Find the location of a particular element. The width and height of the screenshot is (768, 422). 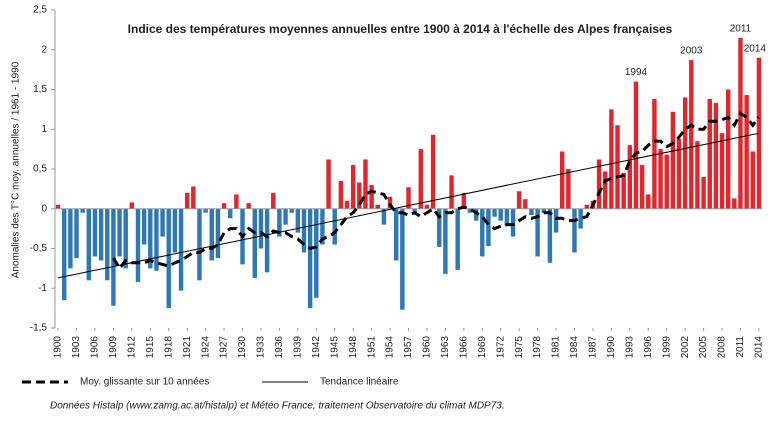

x-tick-label: 1939 is located at coordinates (297, 347).